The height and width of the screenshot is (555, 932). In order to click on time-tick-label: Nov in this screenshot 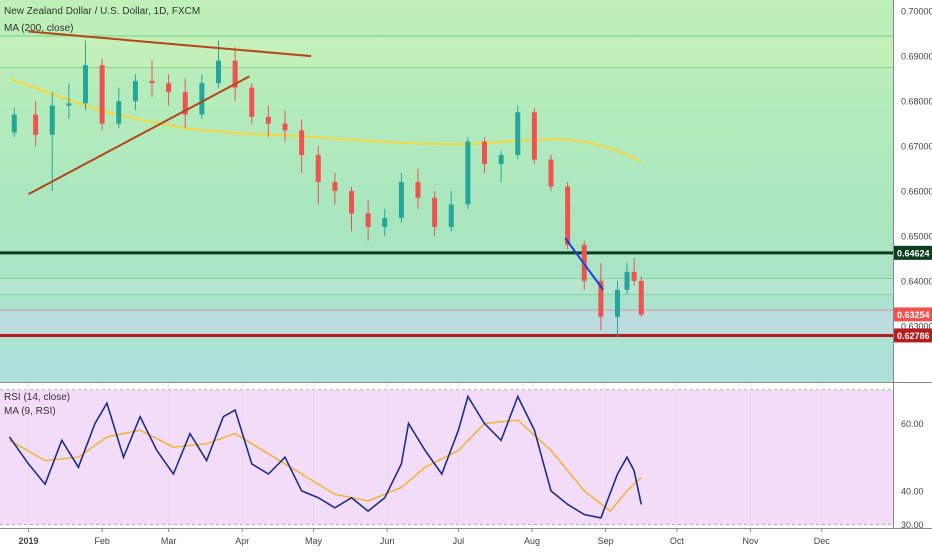, I will do `click(750, 541)`.